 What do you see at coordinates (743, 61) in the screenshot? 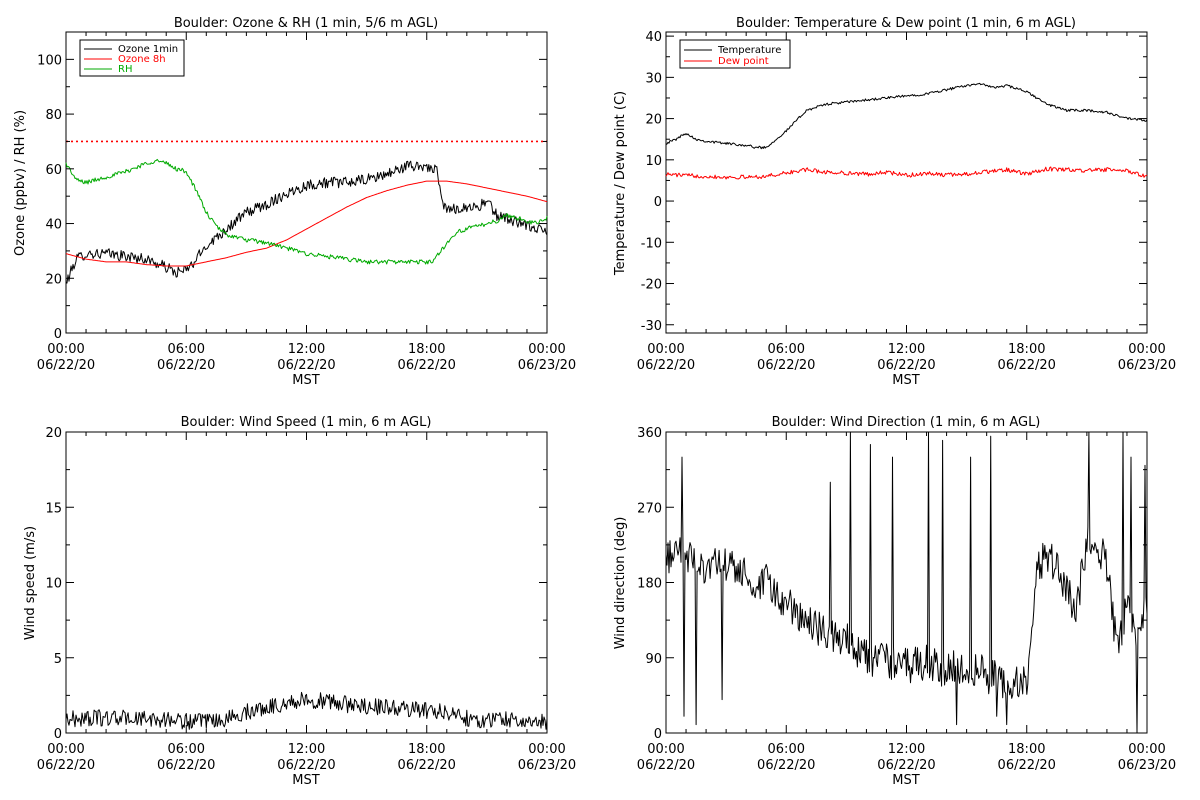
I see `legend-label-dew-point: Dew point` at bounding box center [743, 61].